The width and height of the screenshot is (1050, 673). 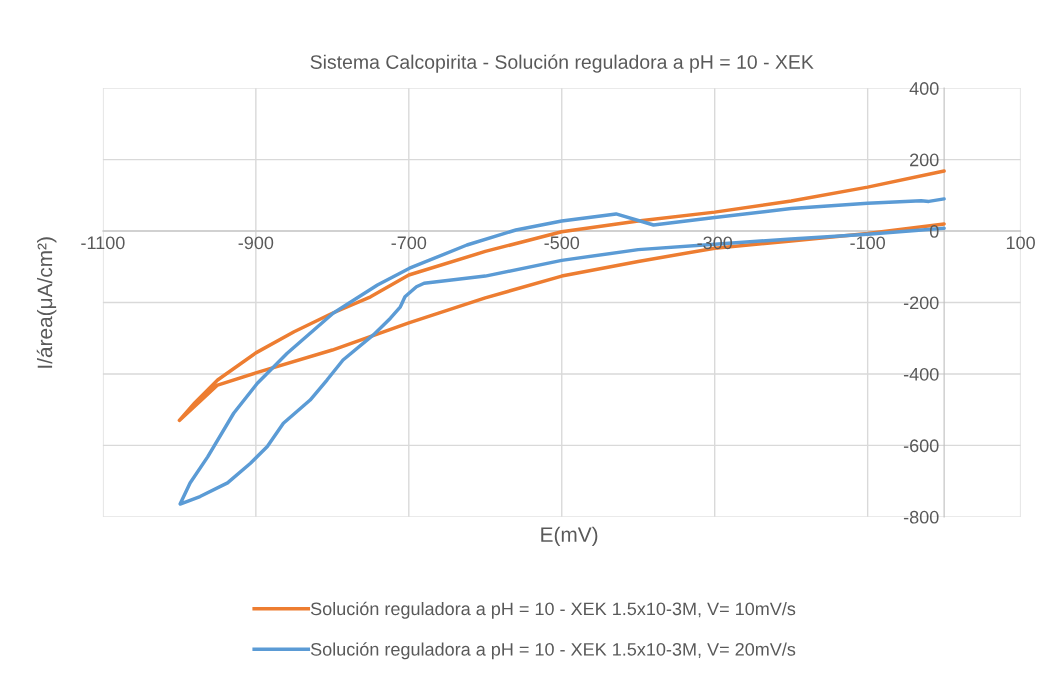 I want to click on x-tick-label: -300, so click(x=715, y=243).